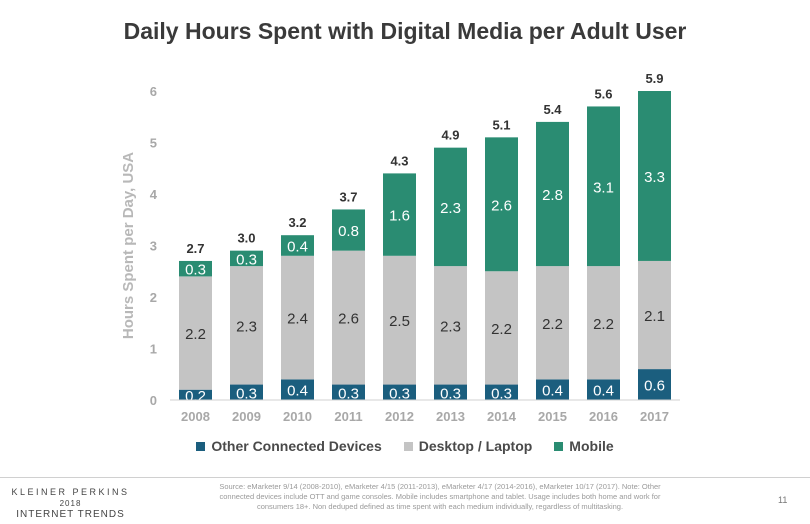 The height and width of the screenshot is (524, 810). Describe the element at coordinates (654, 416) in the screenshot. I see `x-tick-label: 2017` at that location.